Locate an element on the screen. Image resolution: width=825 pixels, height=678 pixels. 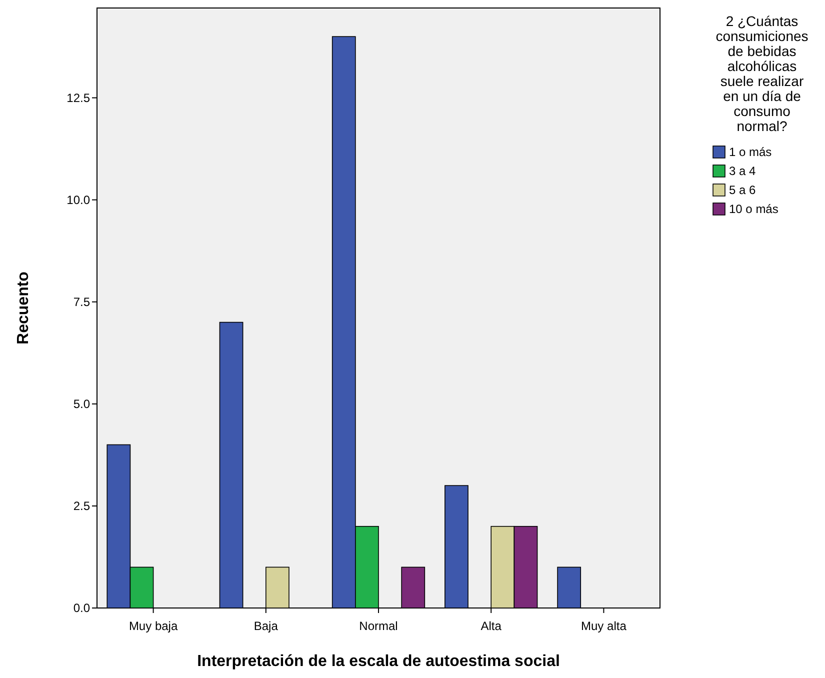
x-axis-title: Interpretación de la escala de autoestima social is located at coordinates (378, 661).